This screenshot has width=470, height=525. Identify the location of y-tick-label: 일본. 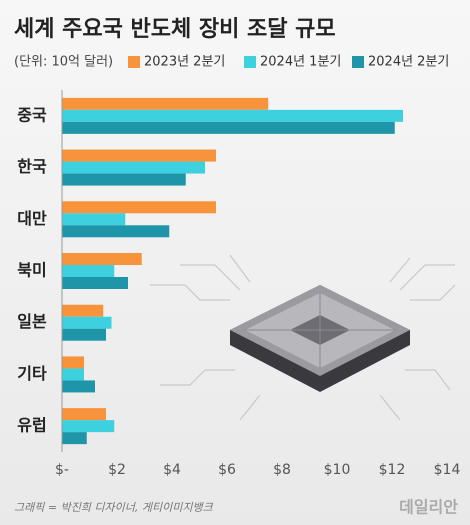
(32, 321).